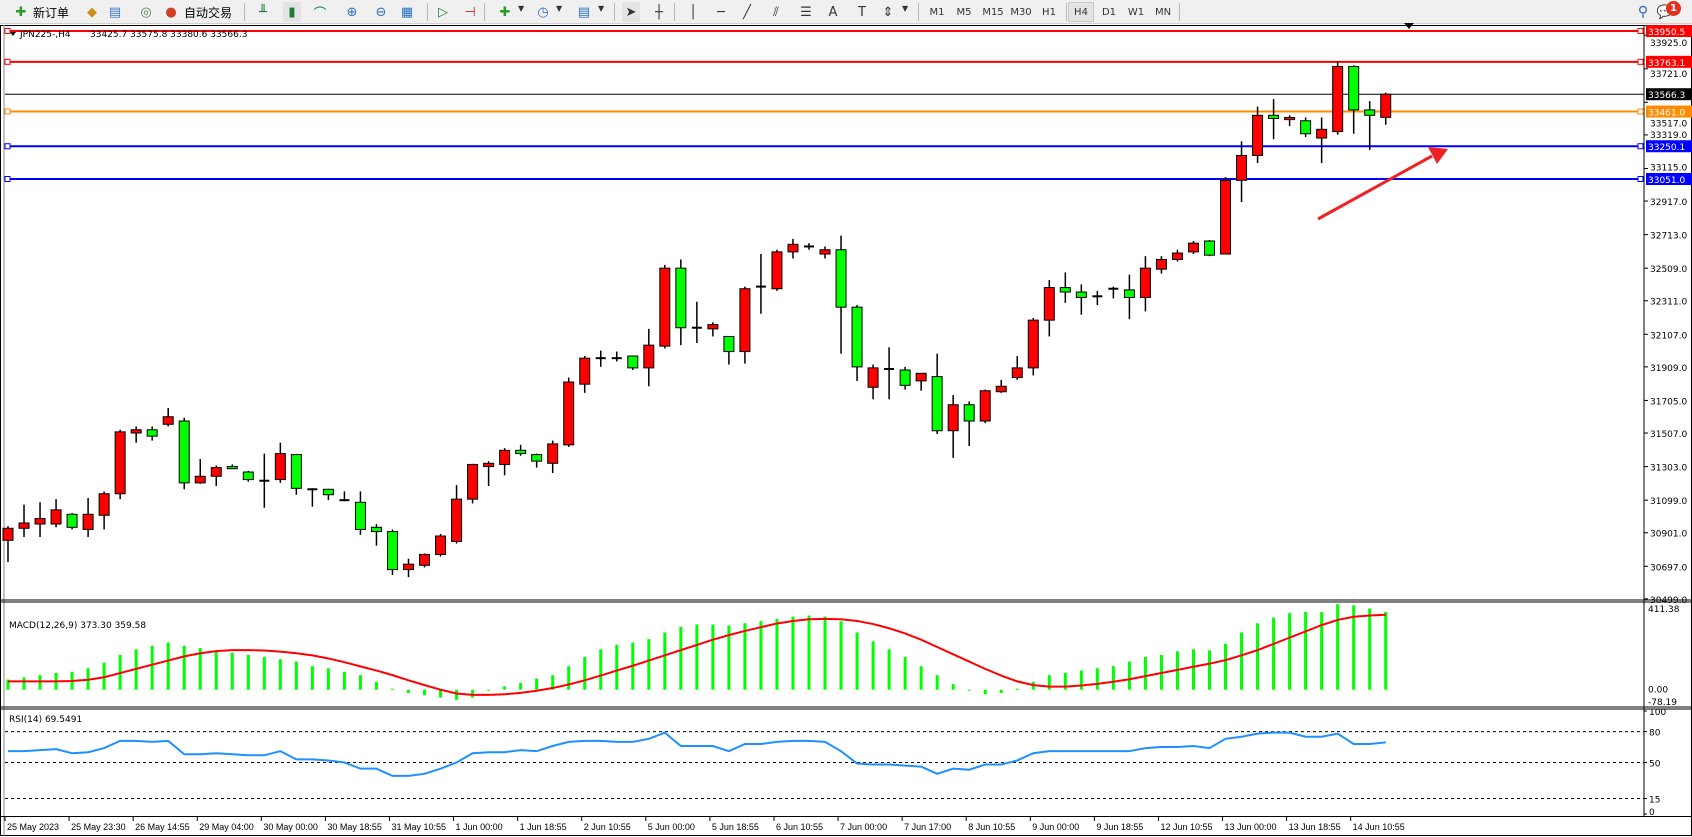 Image resolution: width=1692 pixels, height=837 pixels. What do you see at coordinates (862, 12) in the screenshot?
I see `text-label-icon: T` at bounding box center [862, 12].